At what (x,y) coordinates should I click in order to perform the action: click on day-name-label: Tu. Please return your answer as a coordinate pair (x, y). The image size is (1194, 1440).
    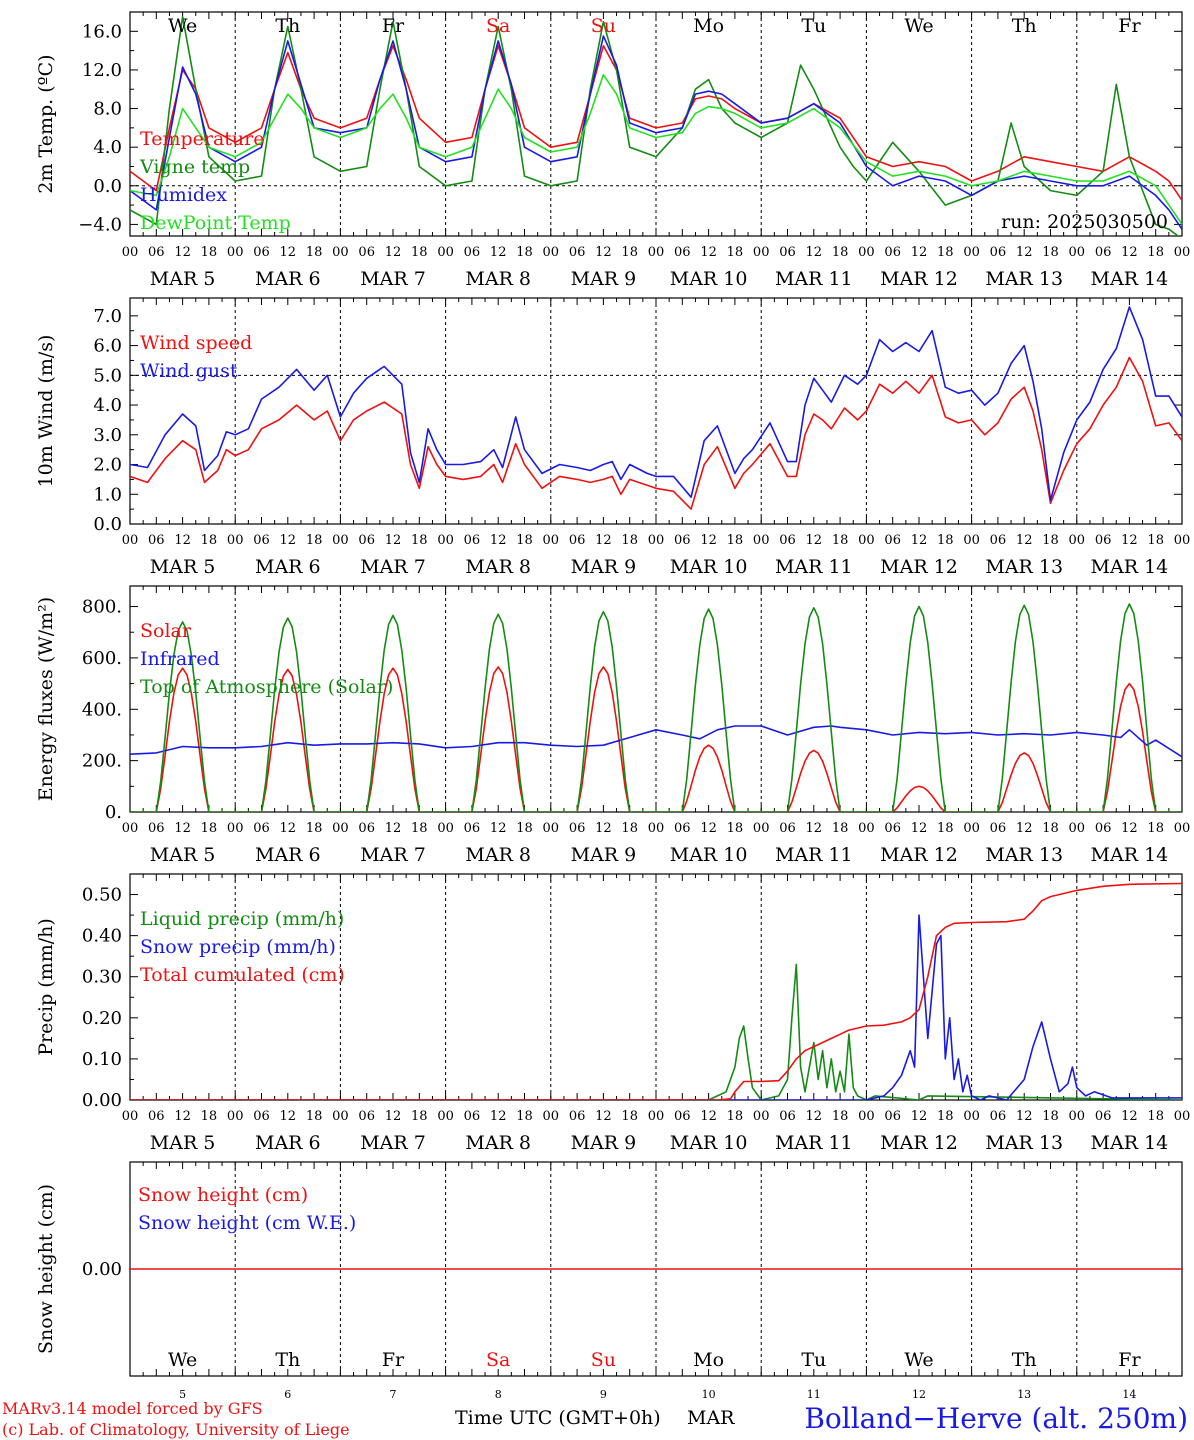
    Looking at the image, I should click on (813, 1360).